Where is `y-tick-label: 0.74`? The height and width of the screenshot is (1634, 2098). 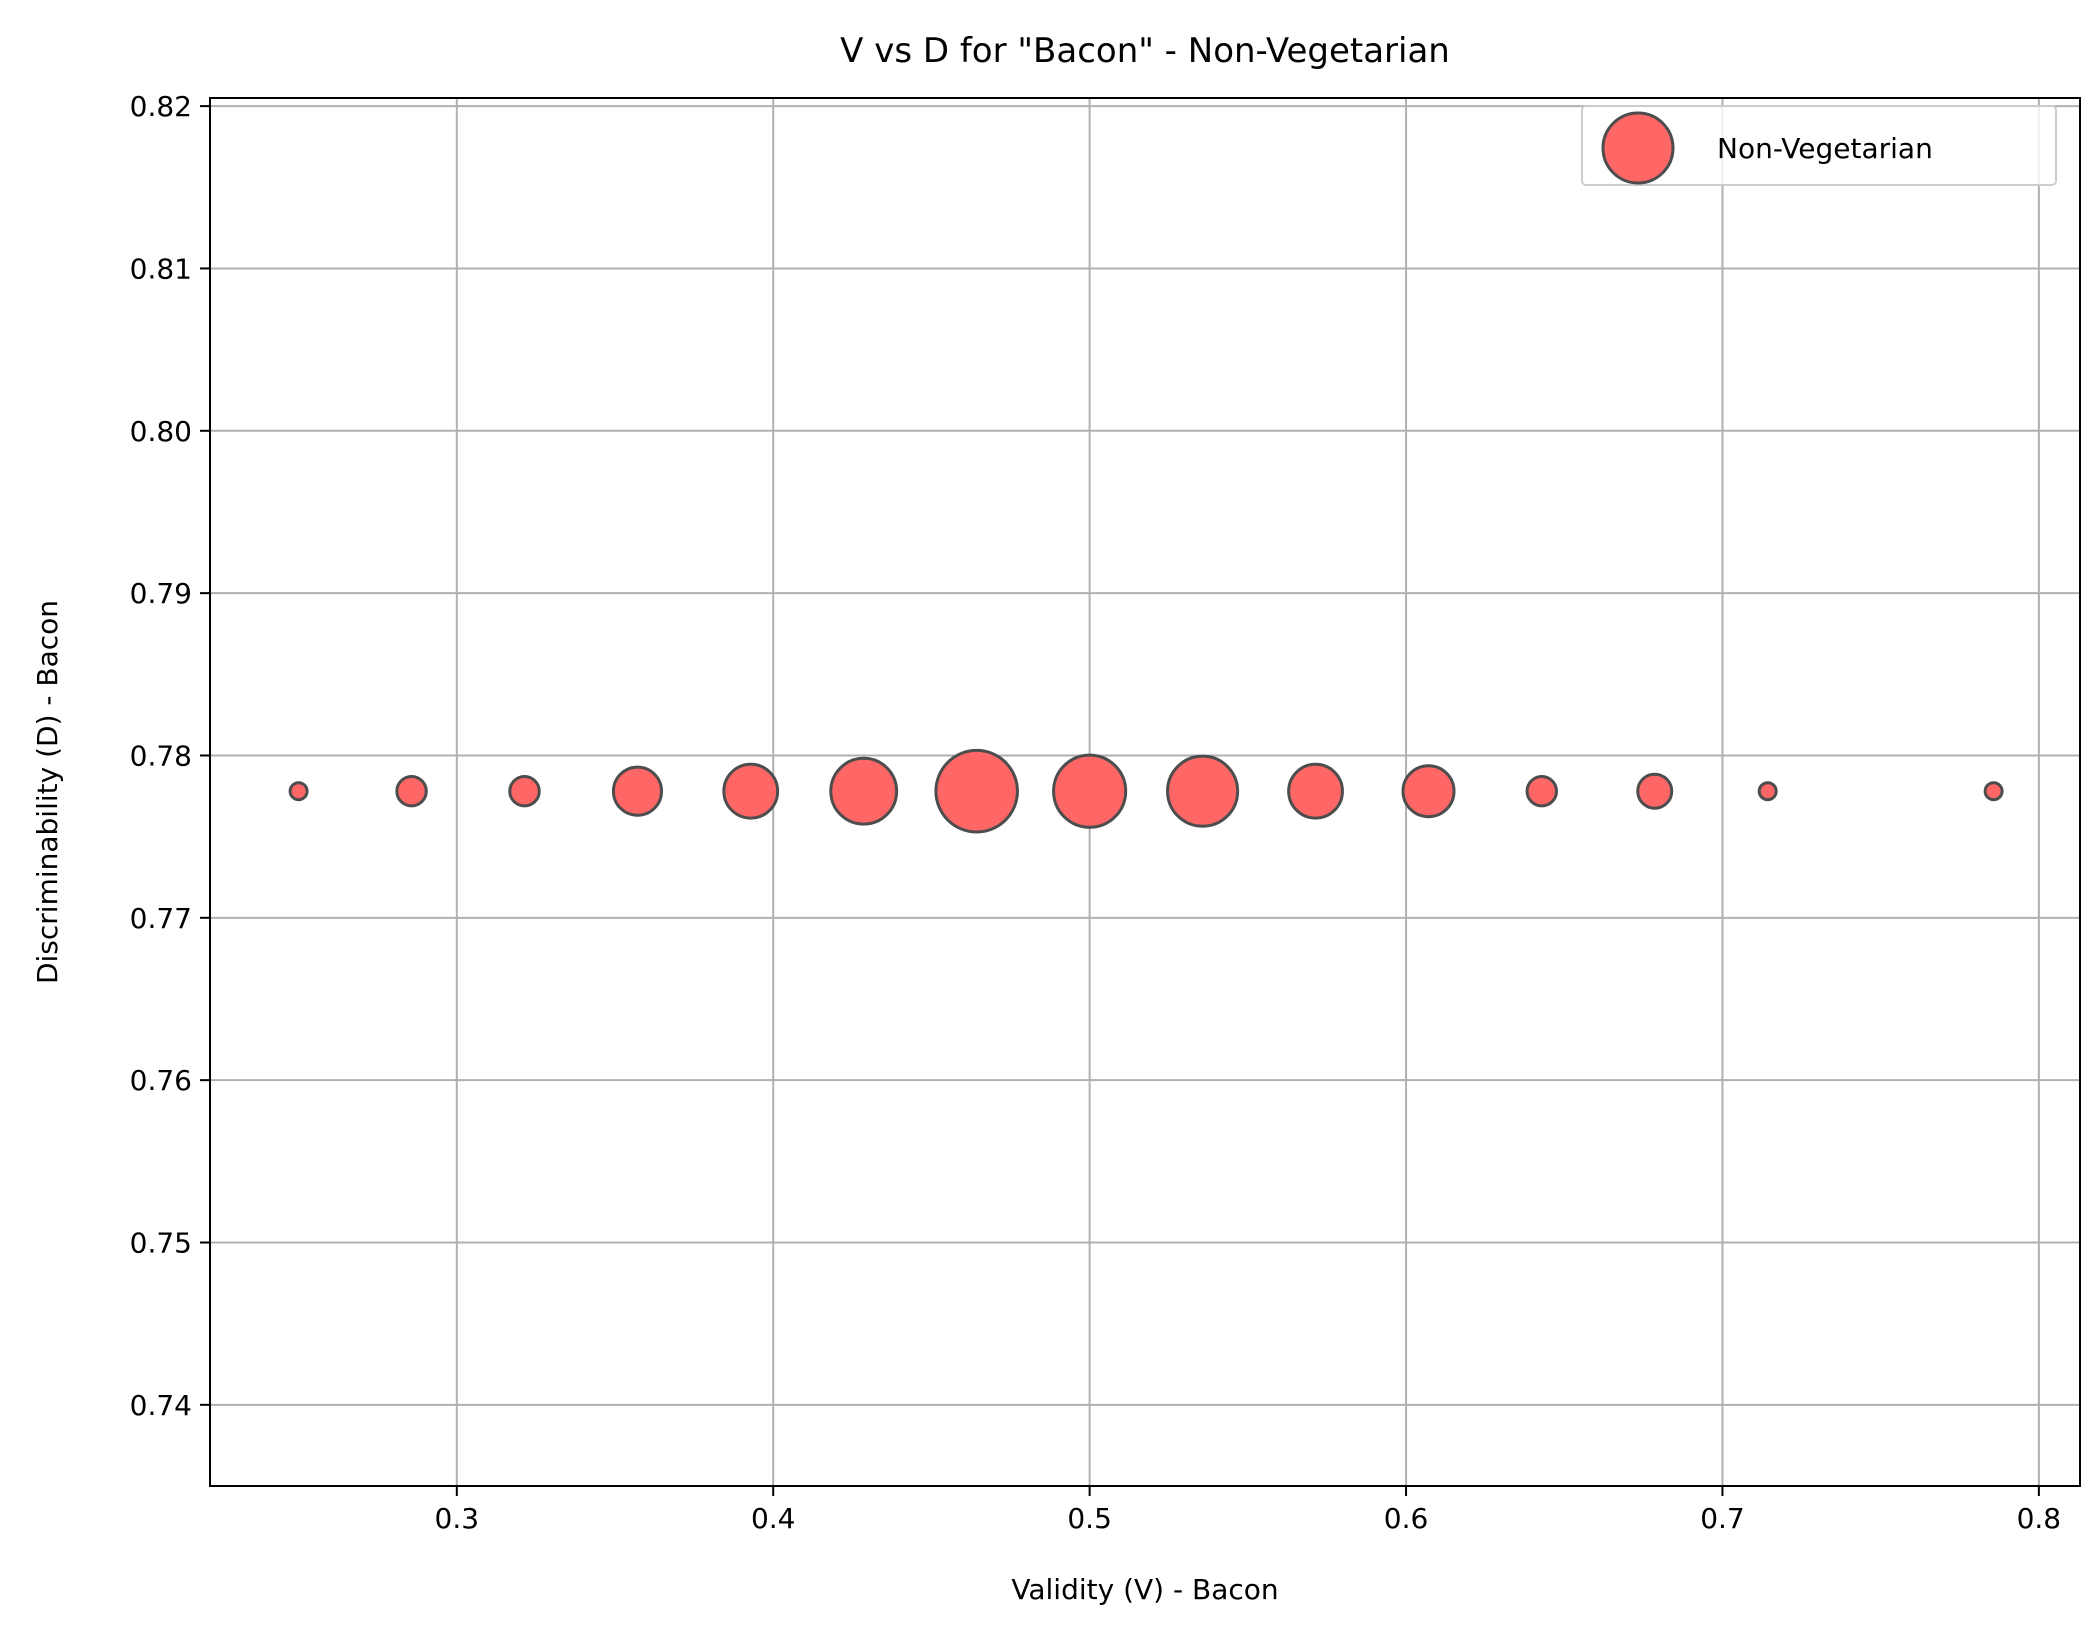
y-tick-label: 0.74 is located at coordinates (161, 1405).